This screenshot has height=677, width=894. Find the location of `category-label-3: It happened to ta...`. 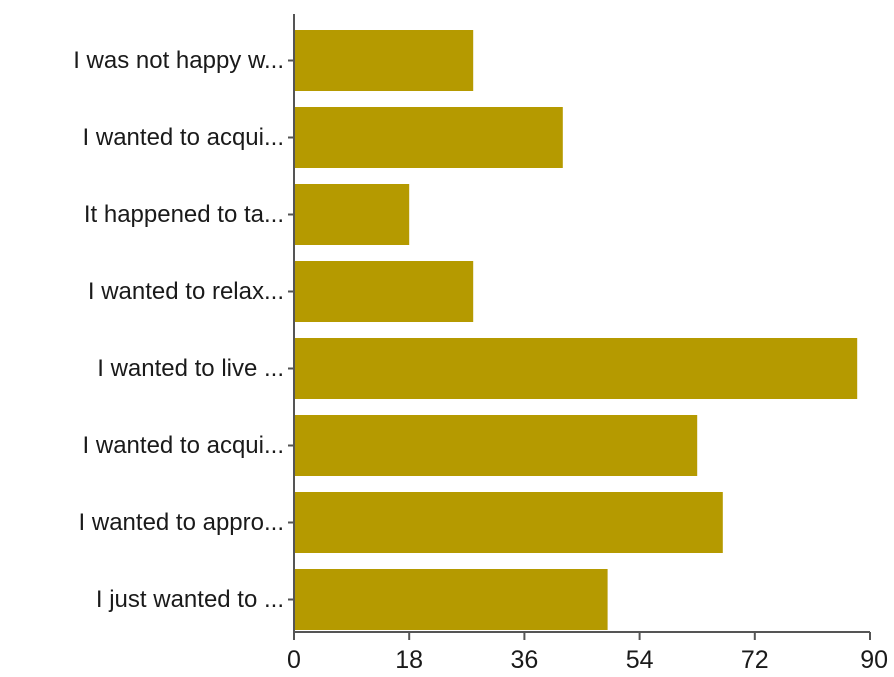

category-label-3: It happened to ta... is located at coordinates (184, 214).